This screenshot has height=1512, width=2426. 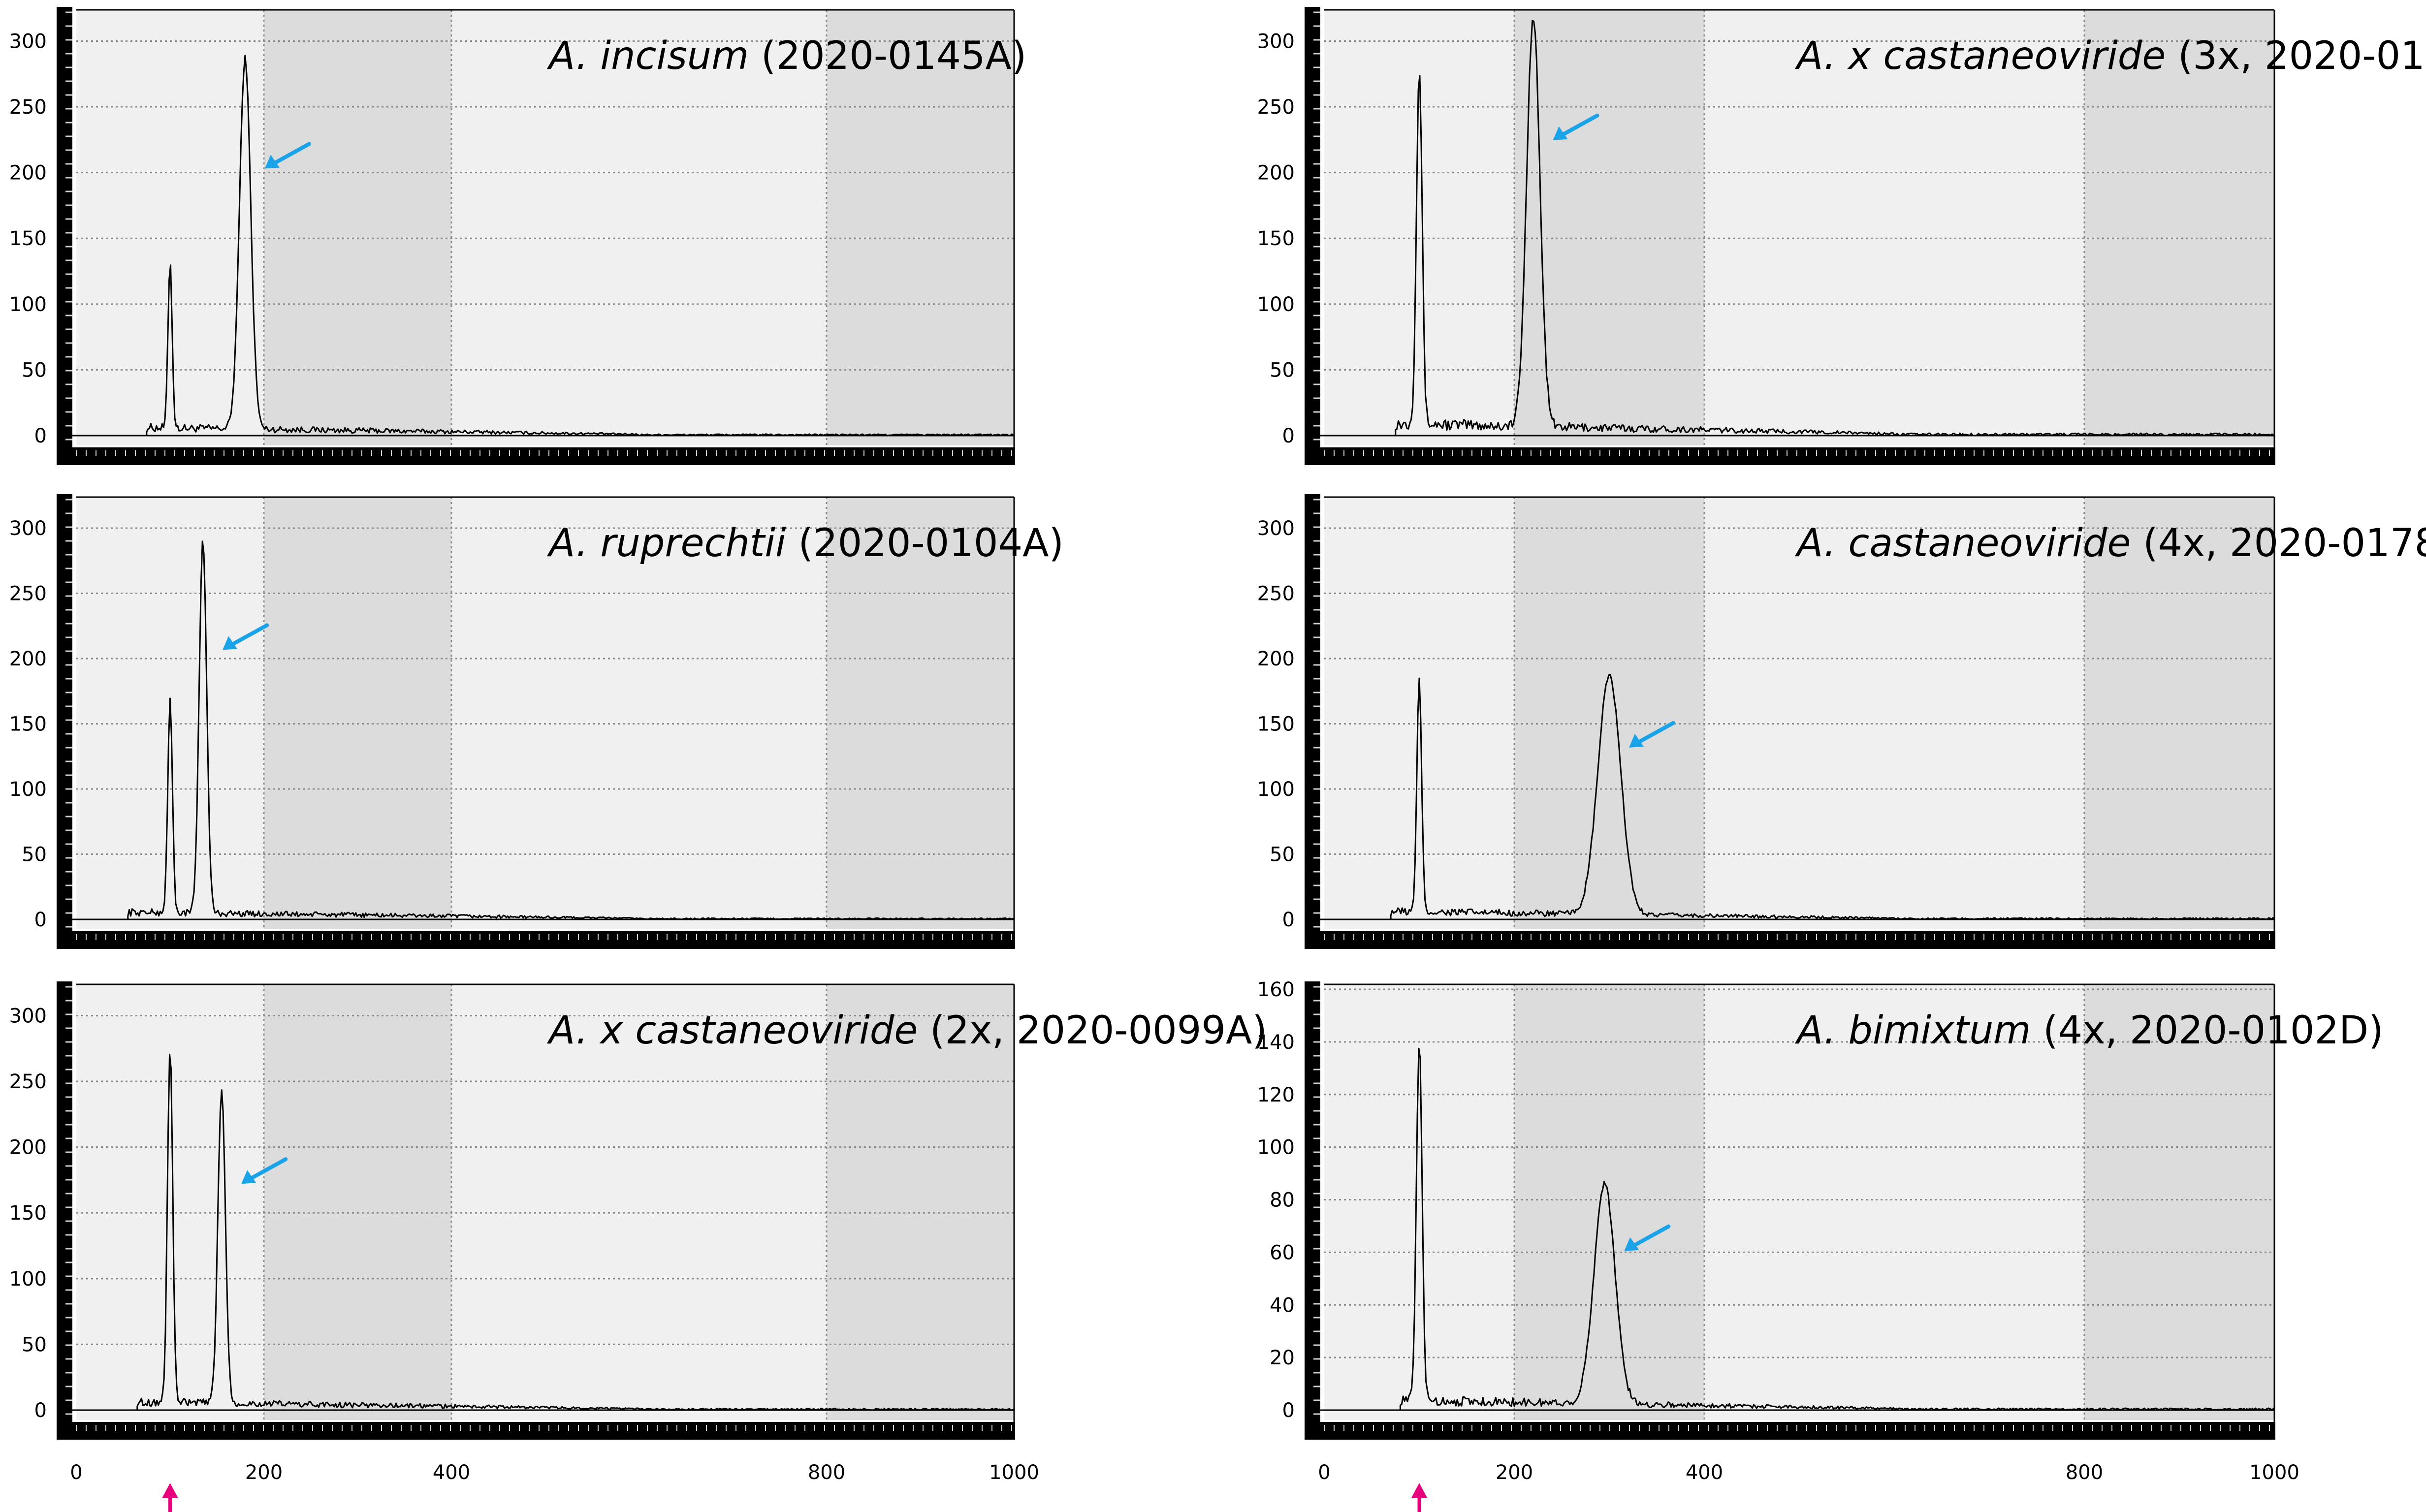 I want to click on sample-detail: (2020-0145A), so click(x=887, y=56).